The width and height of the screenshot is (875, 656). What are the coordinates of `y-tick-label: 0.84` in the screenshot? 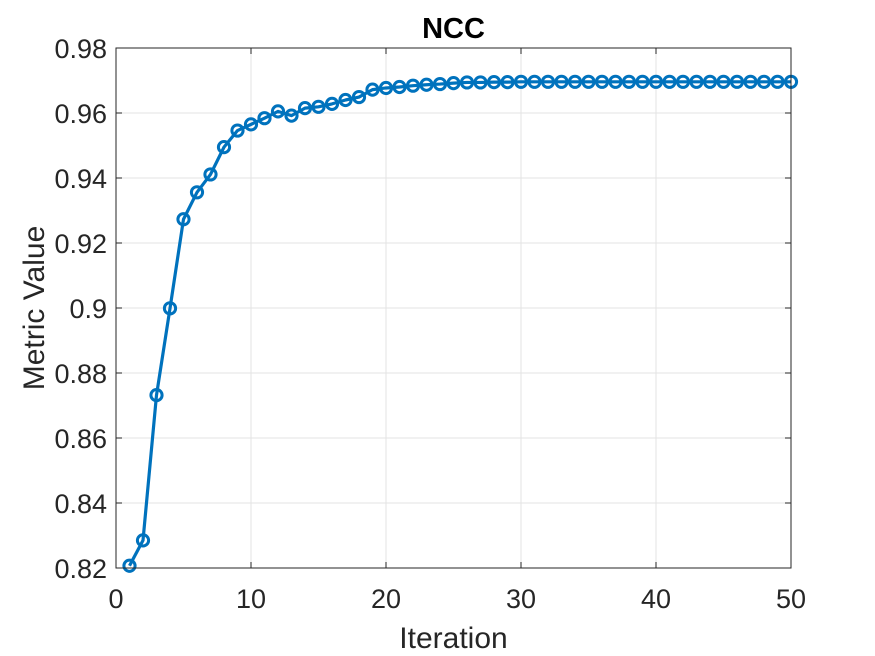 It's located at (80, 504).